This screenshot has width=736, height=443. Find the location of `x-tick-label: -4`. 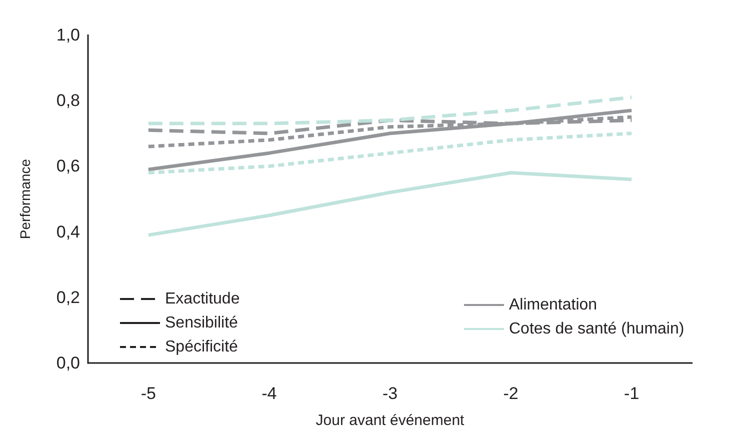

x-tick-label: -4 is located at coordinates (269, 393).